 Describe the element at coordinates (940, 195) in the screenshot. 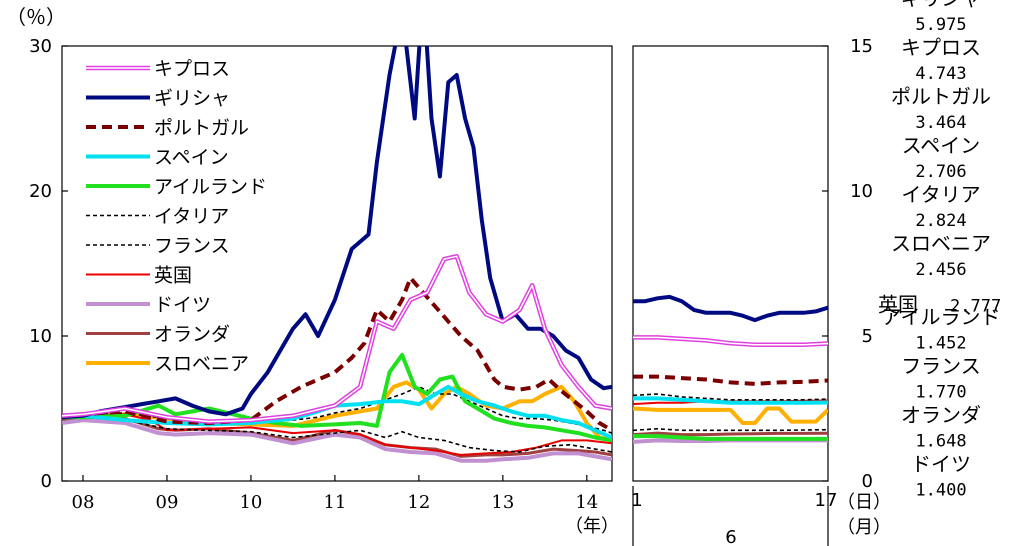

I see `right-name-label: イタリア` at that location.